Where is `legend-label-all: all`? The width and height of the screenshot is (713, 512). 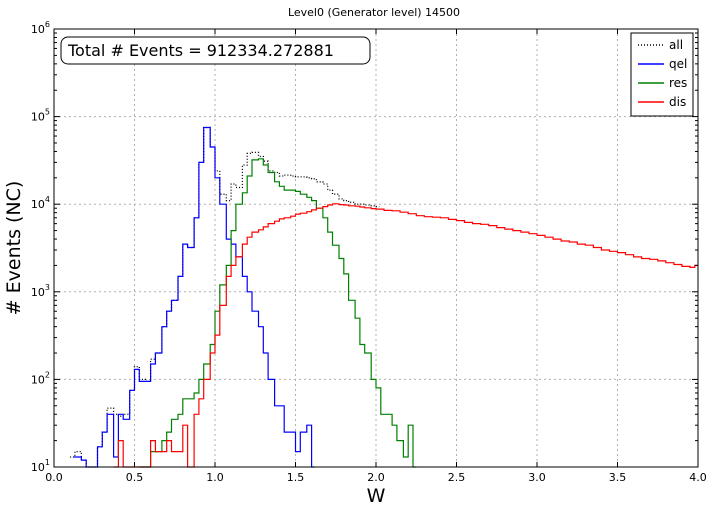
legend-label-all: all is located at coordinates (676, 45).